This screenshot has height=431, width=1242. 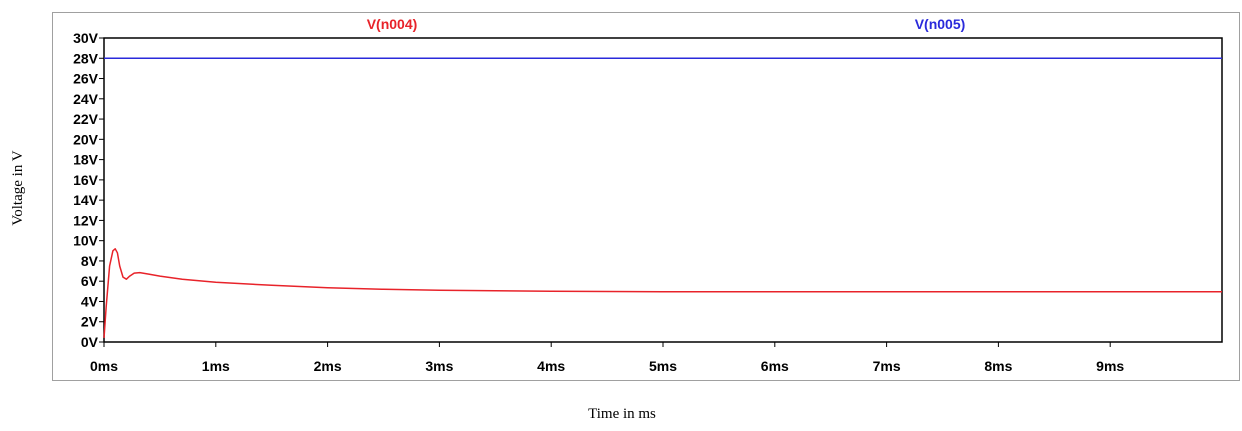 I want to click on y-tick-label: 2V, so click(x=90, y=322).